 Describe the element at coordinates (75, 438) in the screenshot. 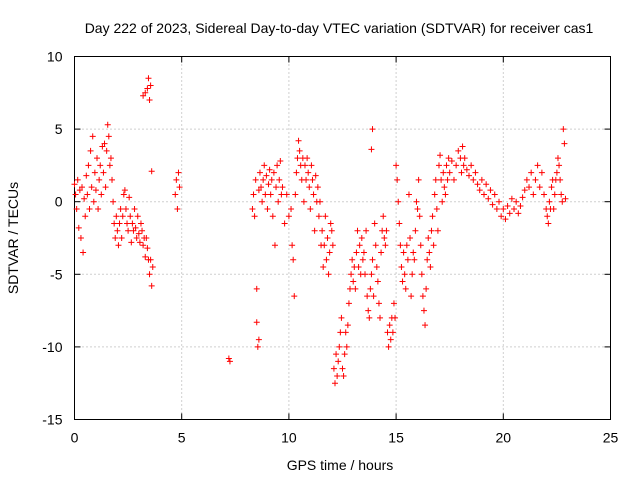

I see `x-tick-label: 0` at that location.